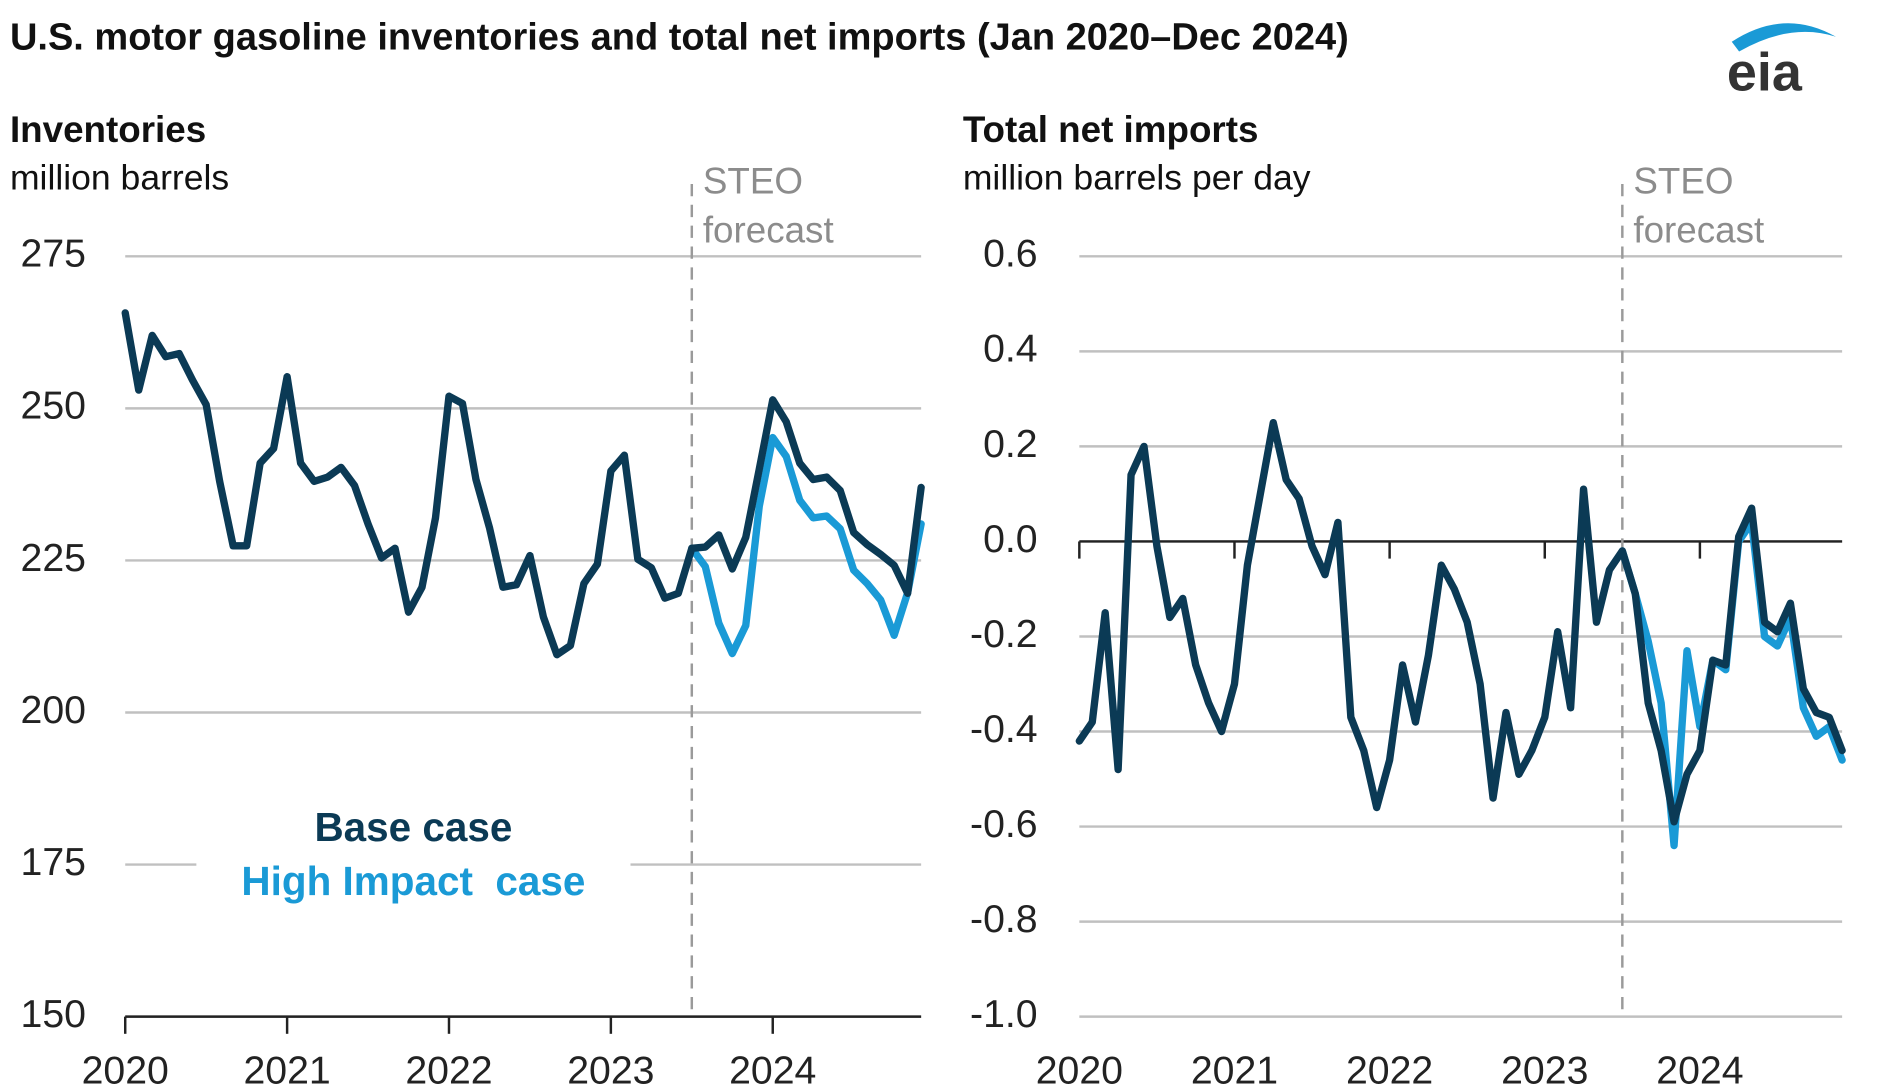 This screenshot has height=1089, width=1895. What do you see at coordinates (53, 558) in the screenshot?
I see `y-tick-label: 225` at bounding box center [53, 558].